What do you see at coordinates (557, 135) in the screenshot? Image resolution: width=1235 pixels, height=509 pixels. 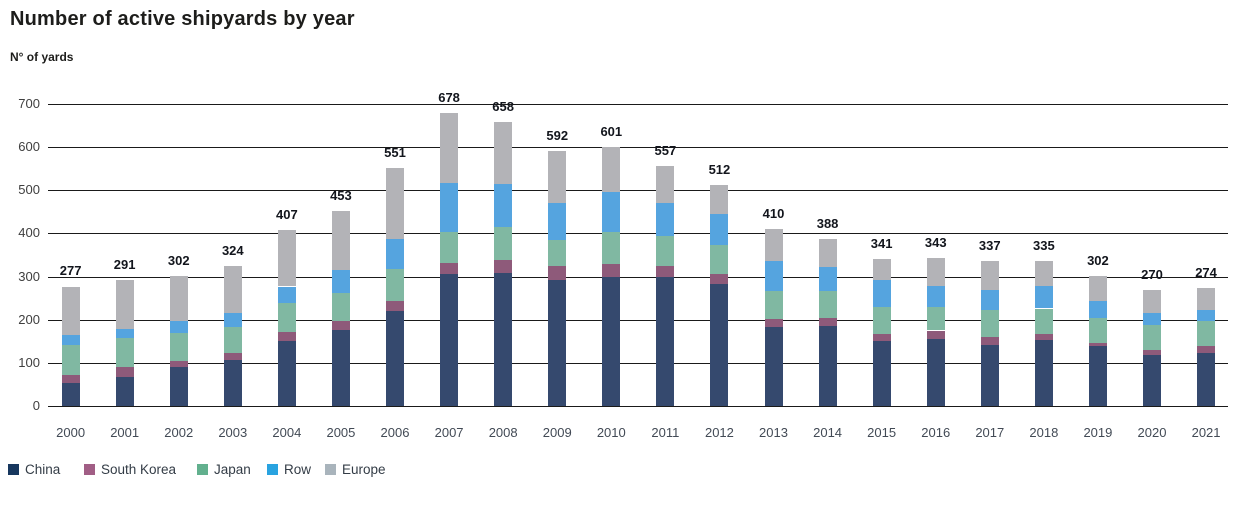 I see `bar-total-label-2009: 592` at bounding box center [557, 135].